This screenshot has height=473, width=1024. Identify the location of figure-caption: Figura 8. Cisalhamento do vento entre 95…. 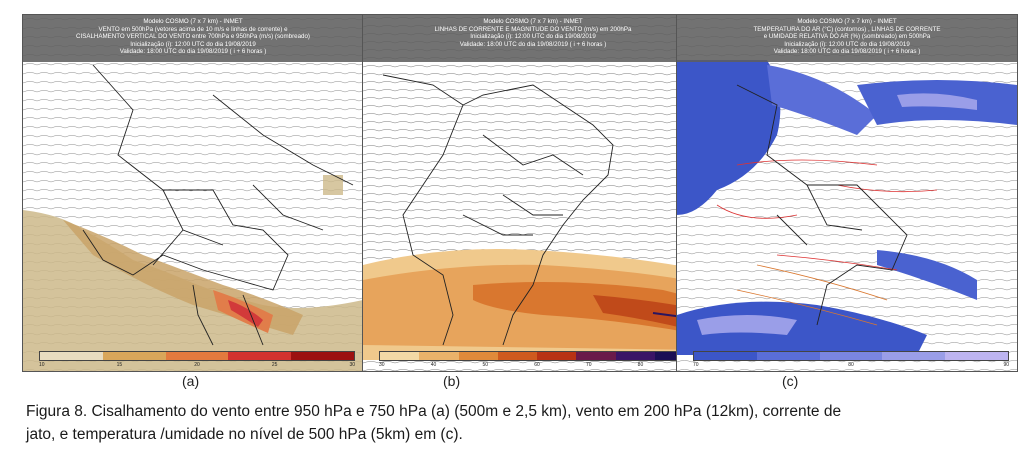
(521, 423).